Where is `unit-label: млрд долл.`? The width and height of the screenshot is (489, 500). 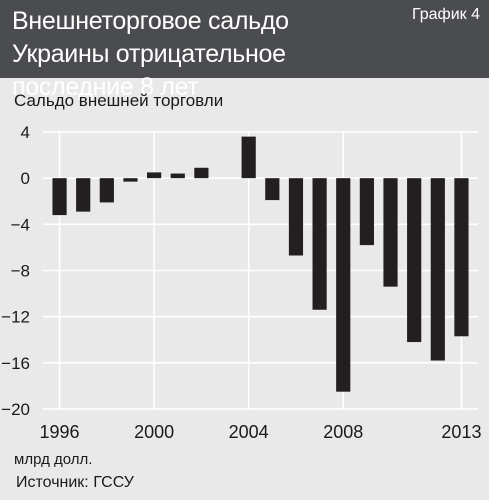
unit-label: млрд долл. is located at coordinates (53, 459).